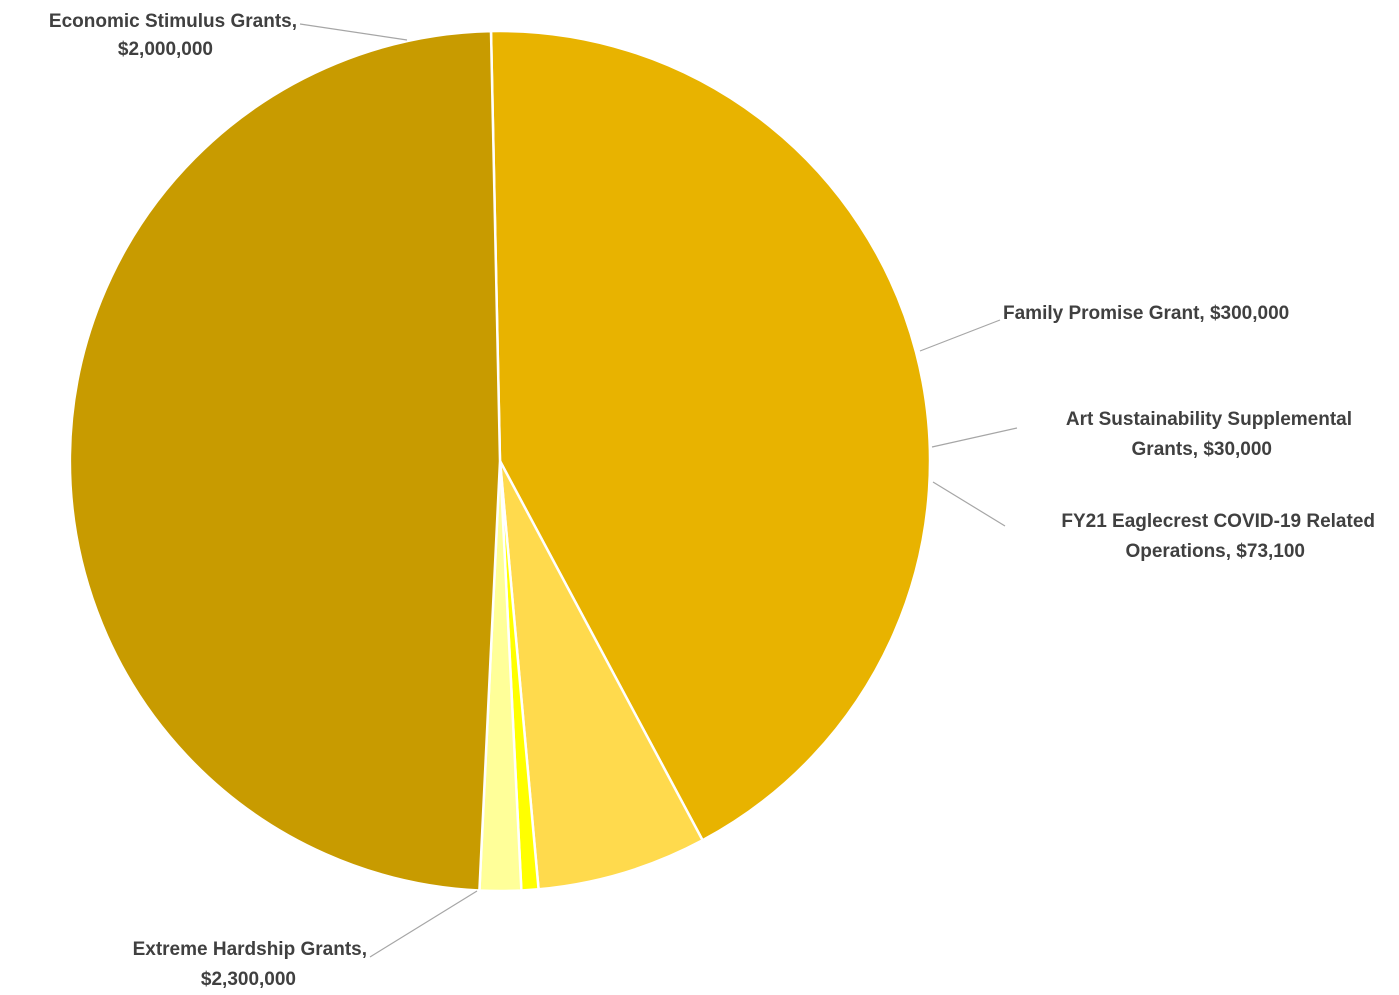 This screenshot has width=1399, height=995. Describe the element at coordinates (960, 335) in the screenshot. I see `leader-line-family-promise-grant` at that location.